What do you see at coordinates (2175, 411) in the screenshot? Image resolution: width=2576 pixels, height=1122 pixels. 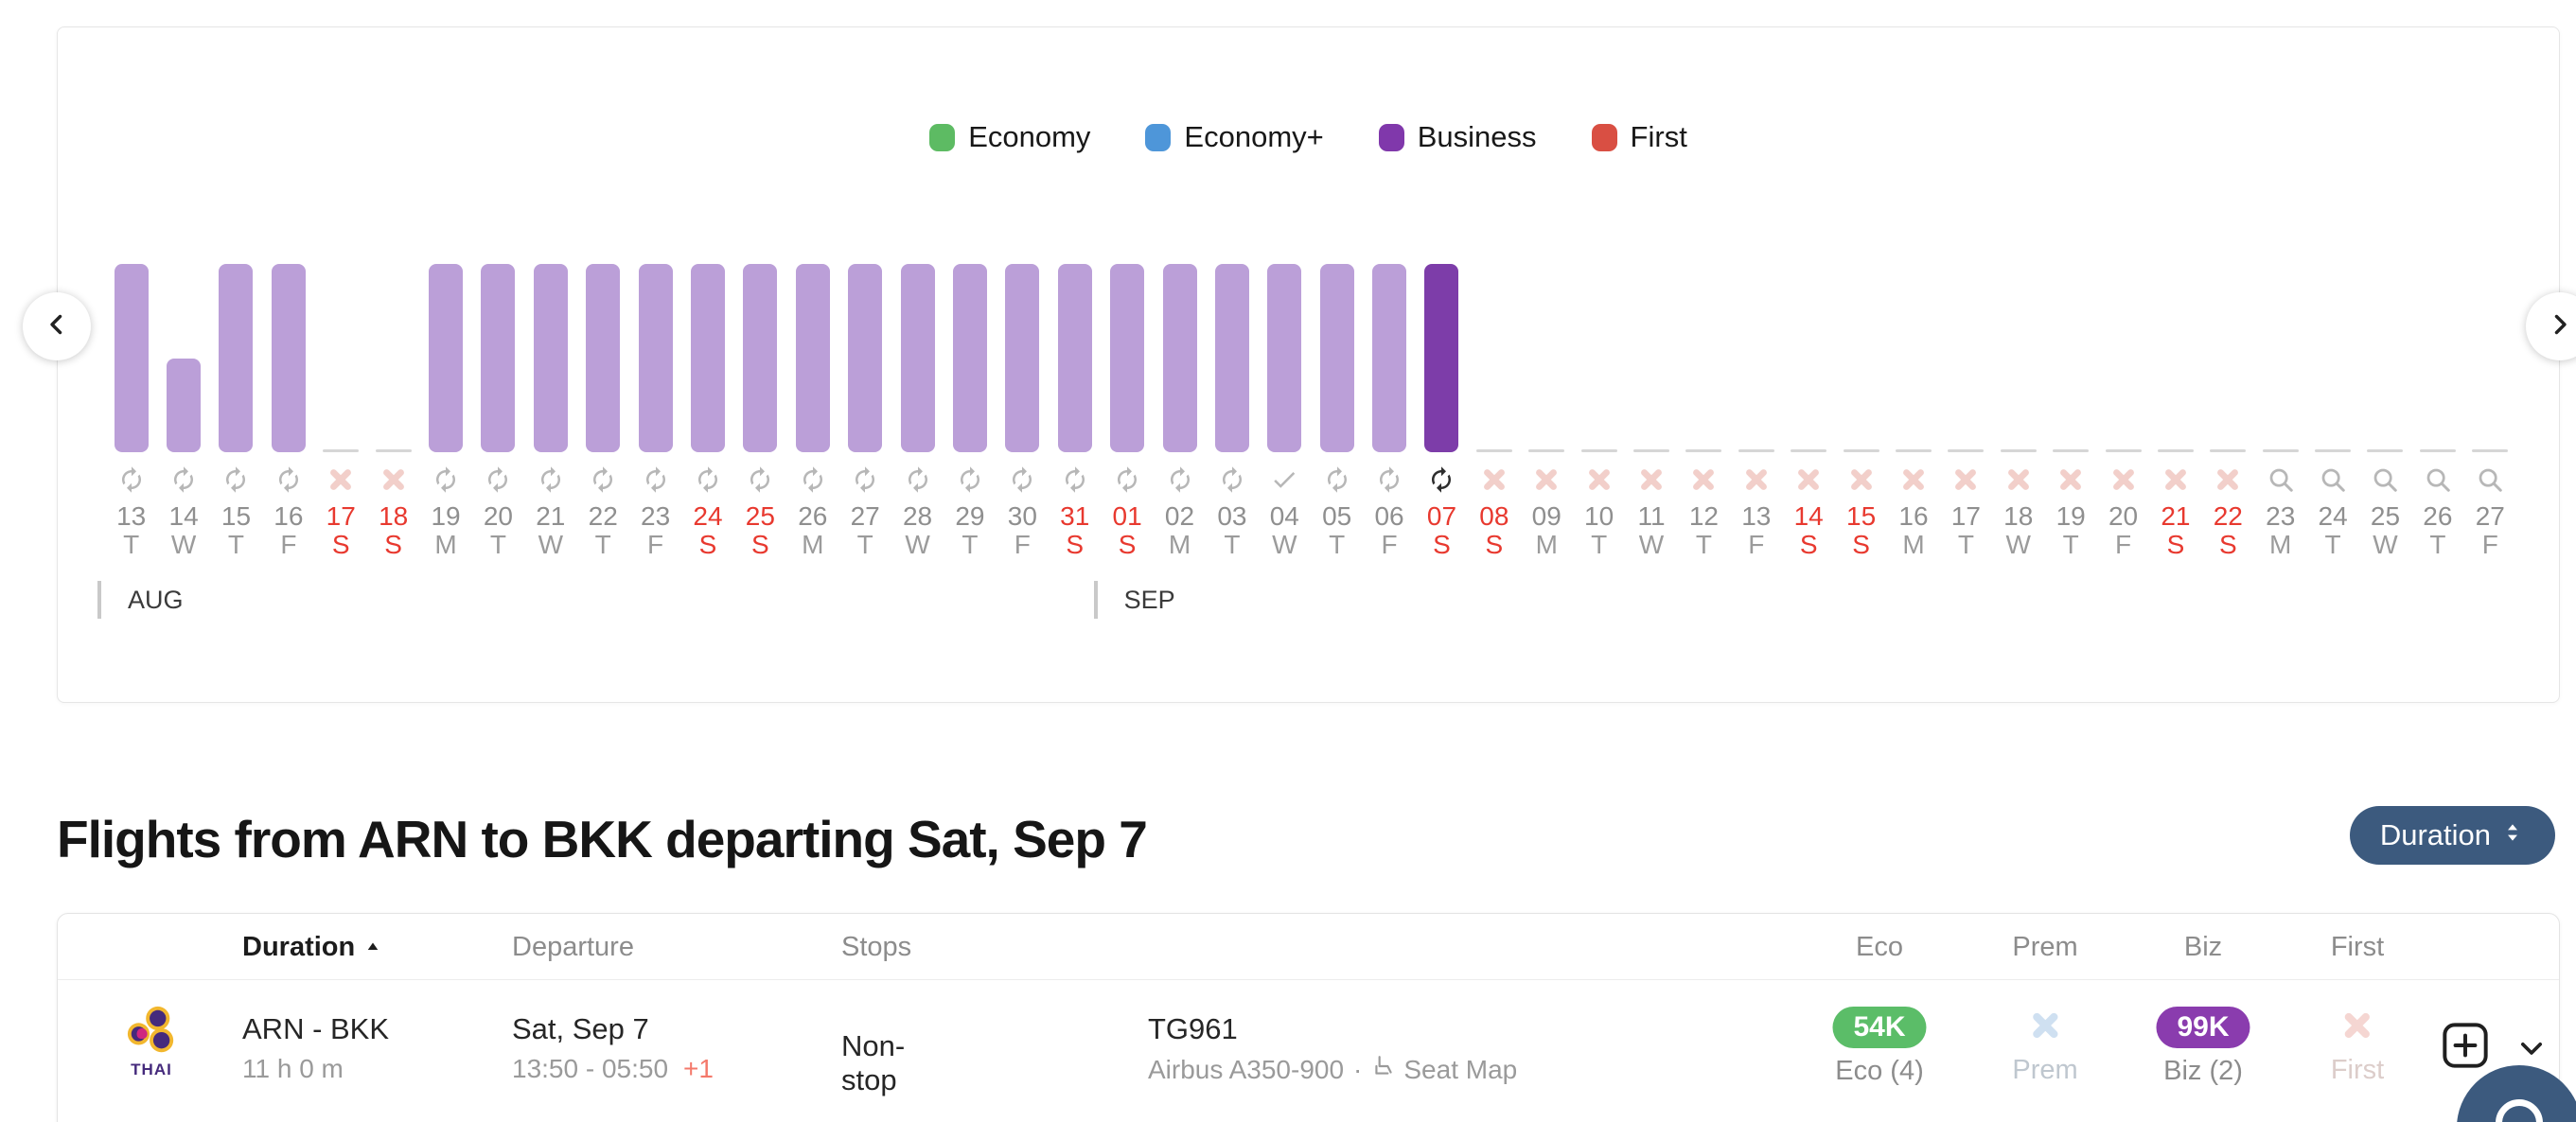 I see `chart-day-column: 21 S` at bounding box center [2175, 411].